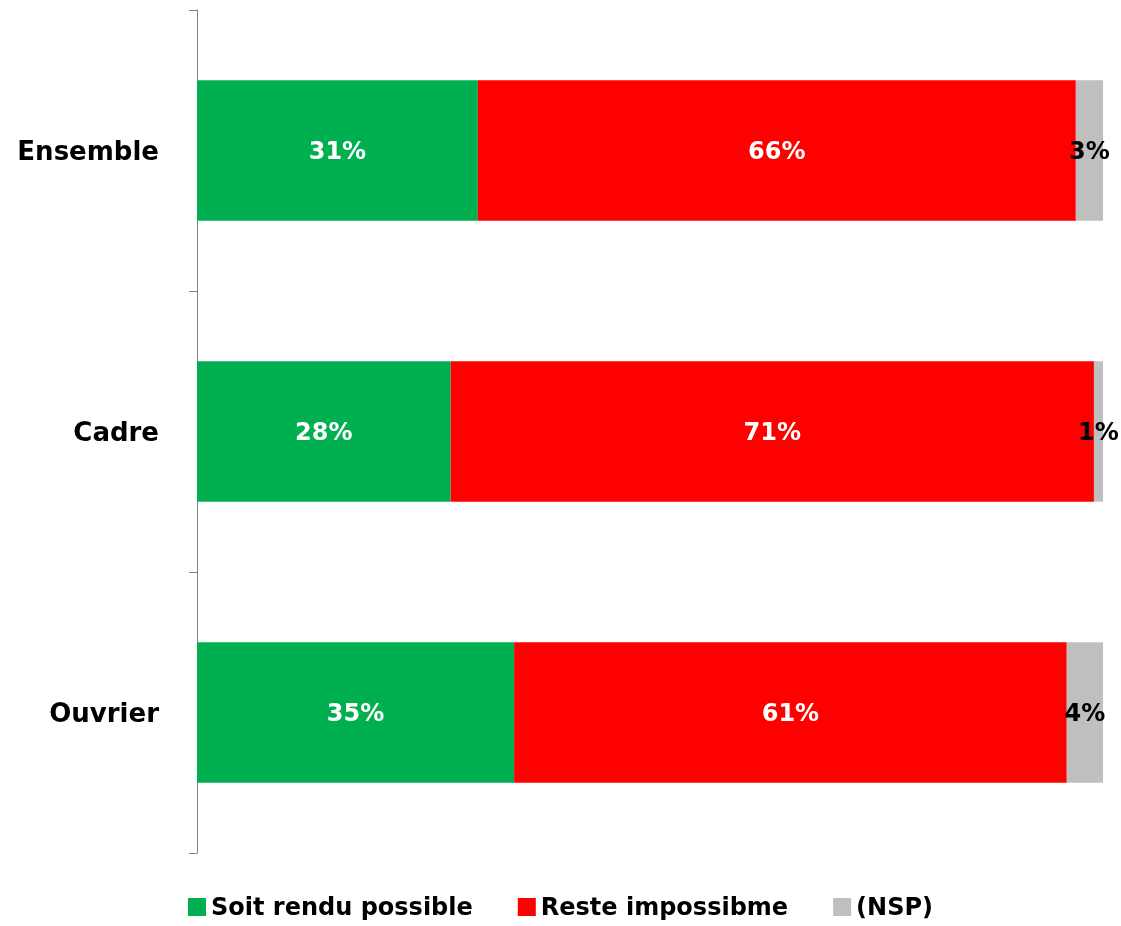 The image size is (1121, 926). What do you see at coordinates (104, 712) in the screenshot?
I see `y-tick-label: Ouvrier` at bounding box center [104, 712].